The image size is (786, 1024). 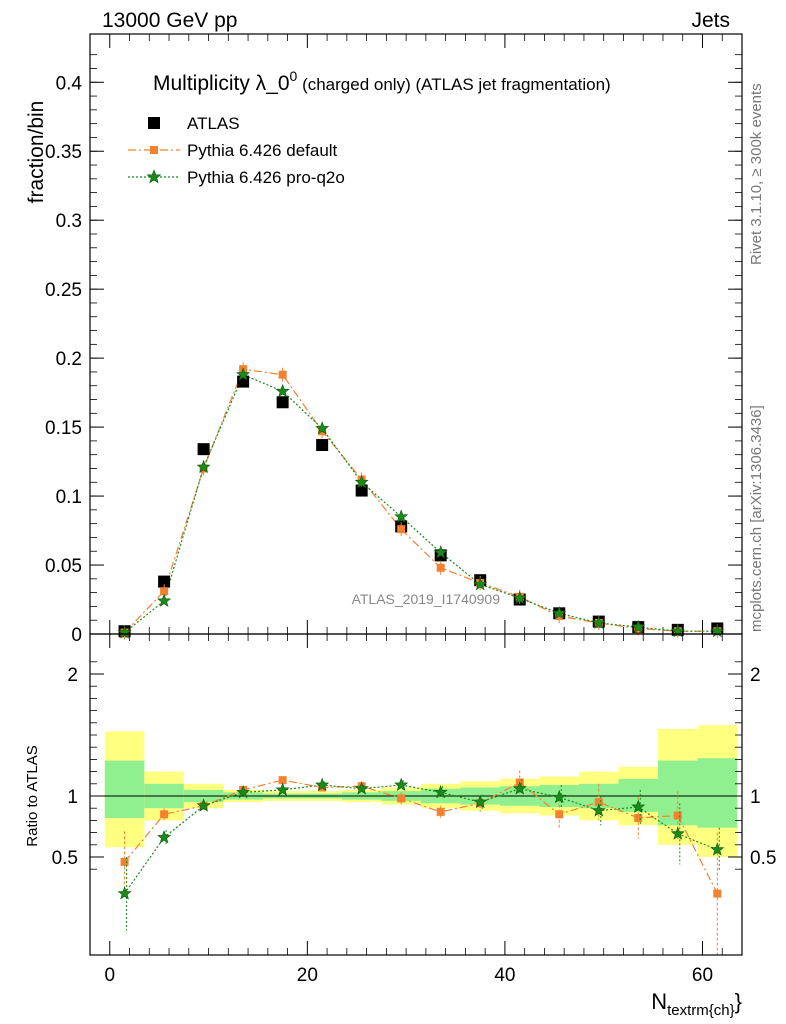 I want to click on main-y-tick-label: 0.1, so click(x=69, y=497).